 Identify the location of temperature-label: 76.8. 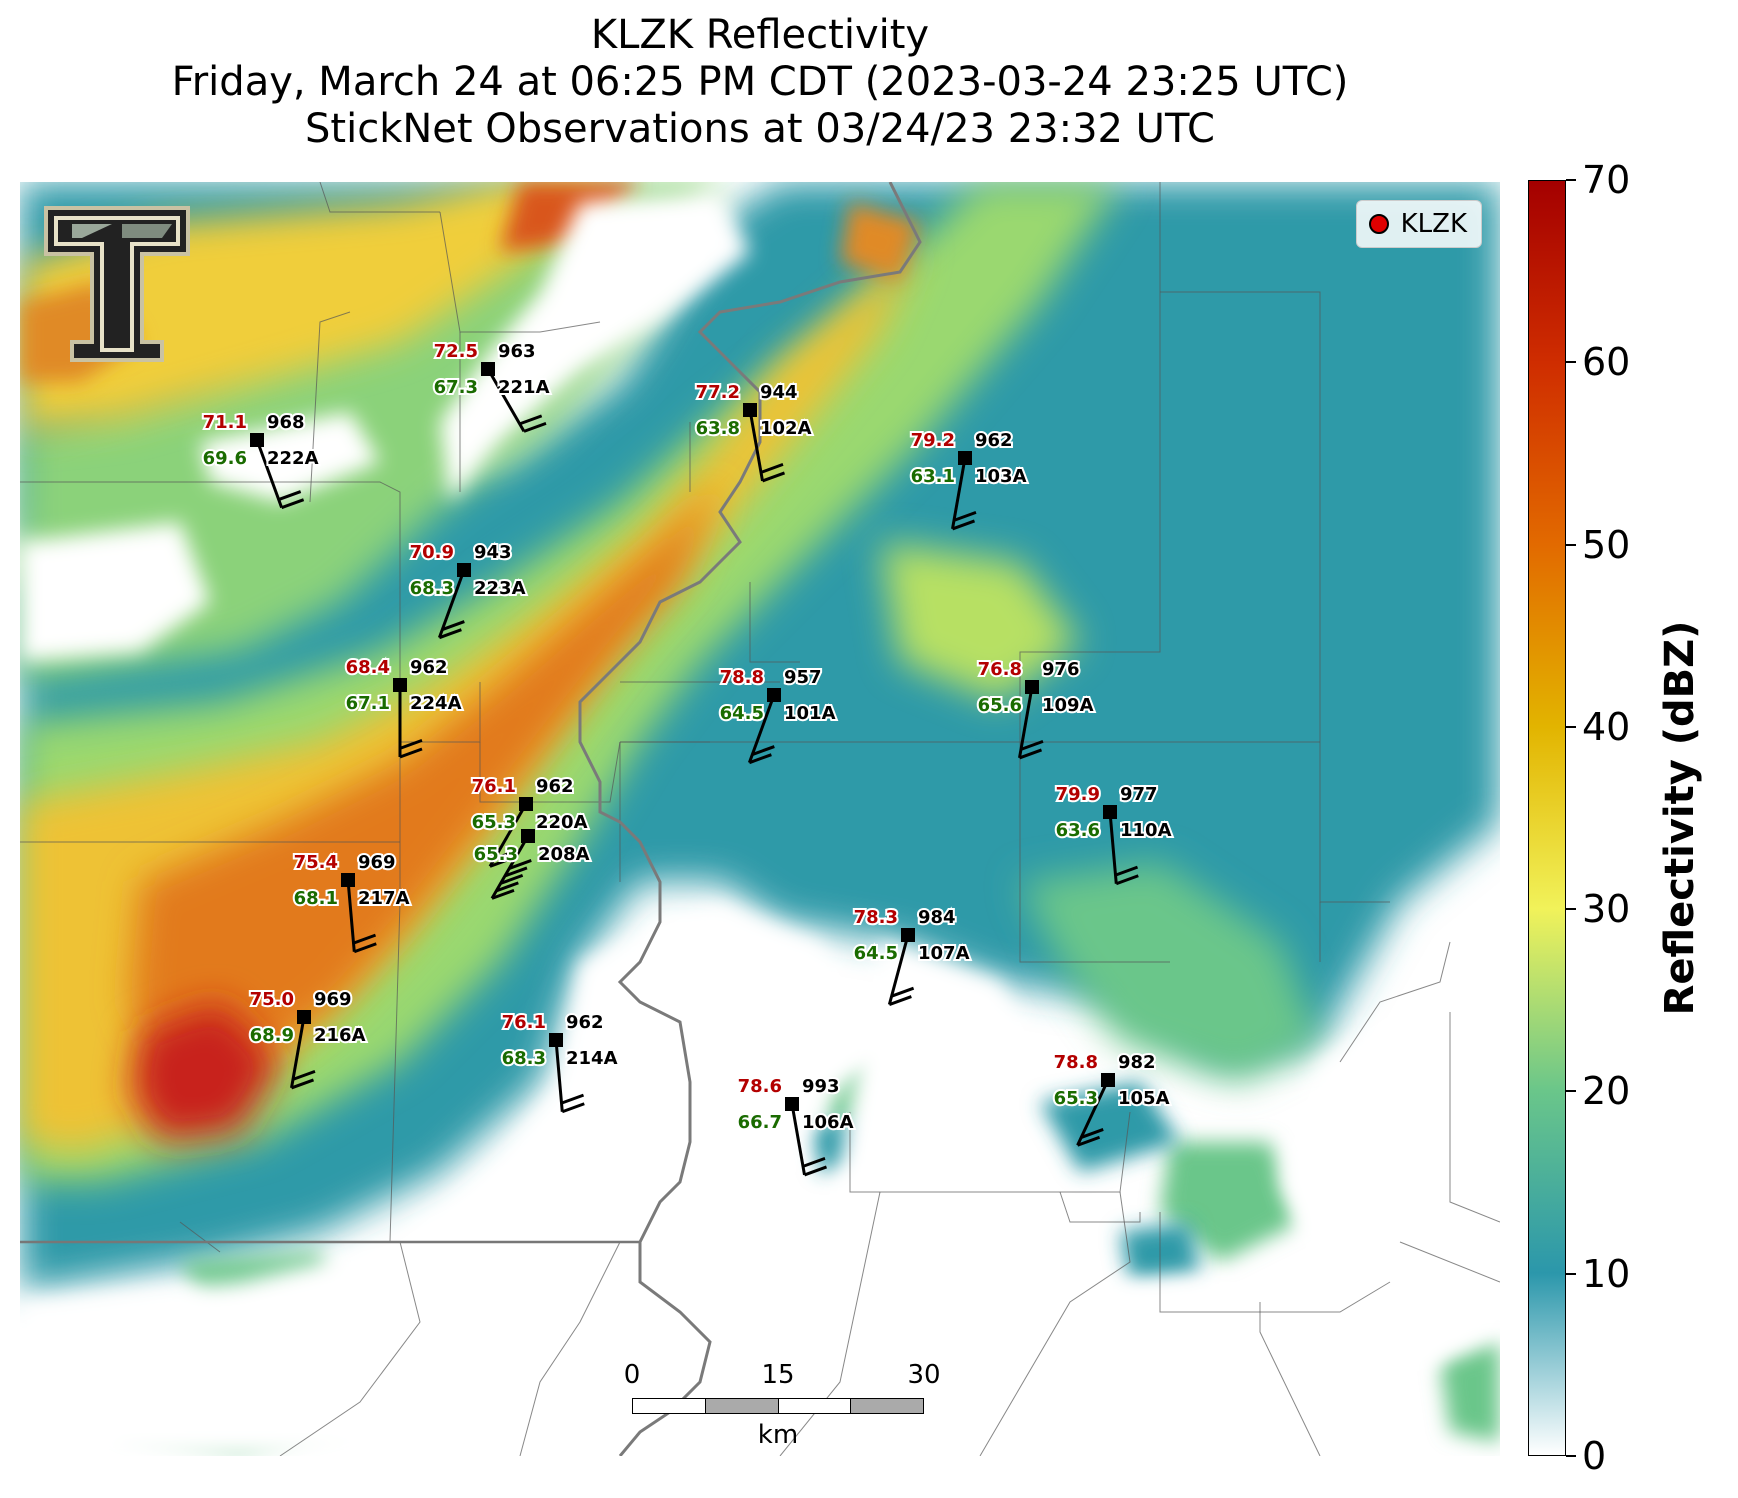
(1000, 669).